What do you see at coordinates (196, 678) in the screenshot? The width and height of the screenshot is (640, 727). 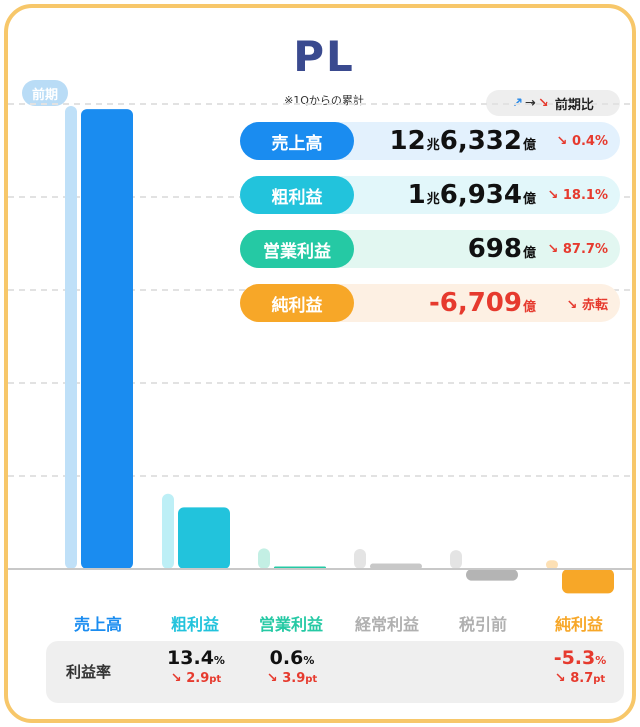 I see `margin-change: ↘ 2.9pt` at bounding box center [196, 678].